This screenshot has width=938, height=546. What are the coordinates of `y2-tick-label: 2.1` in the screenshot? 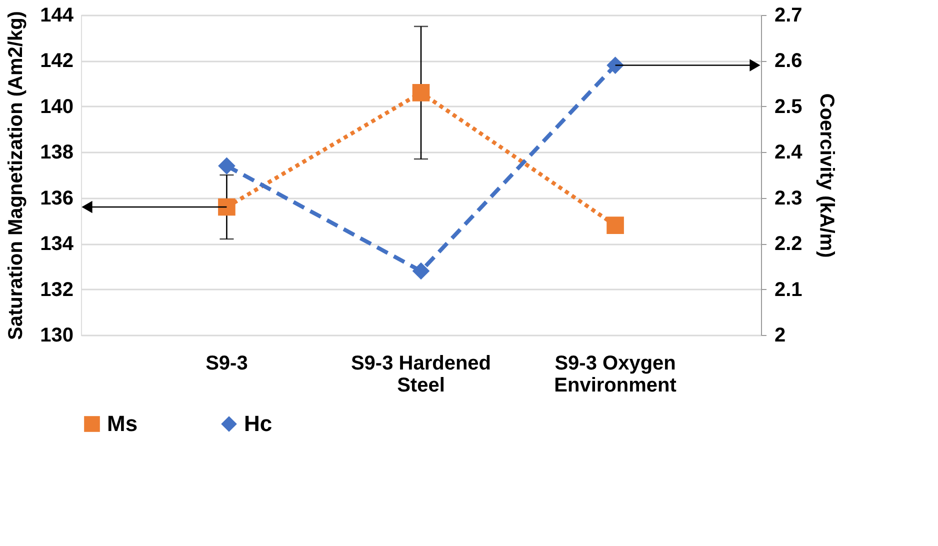 It's located at (788, 289).